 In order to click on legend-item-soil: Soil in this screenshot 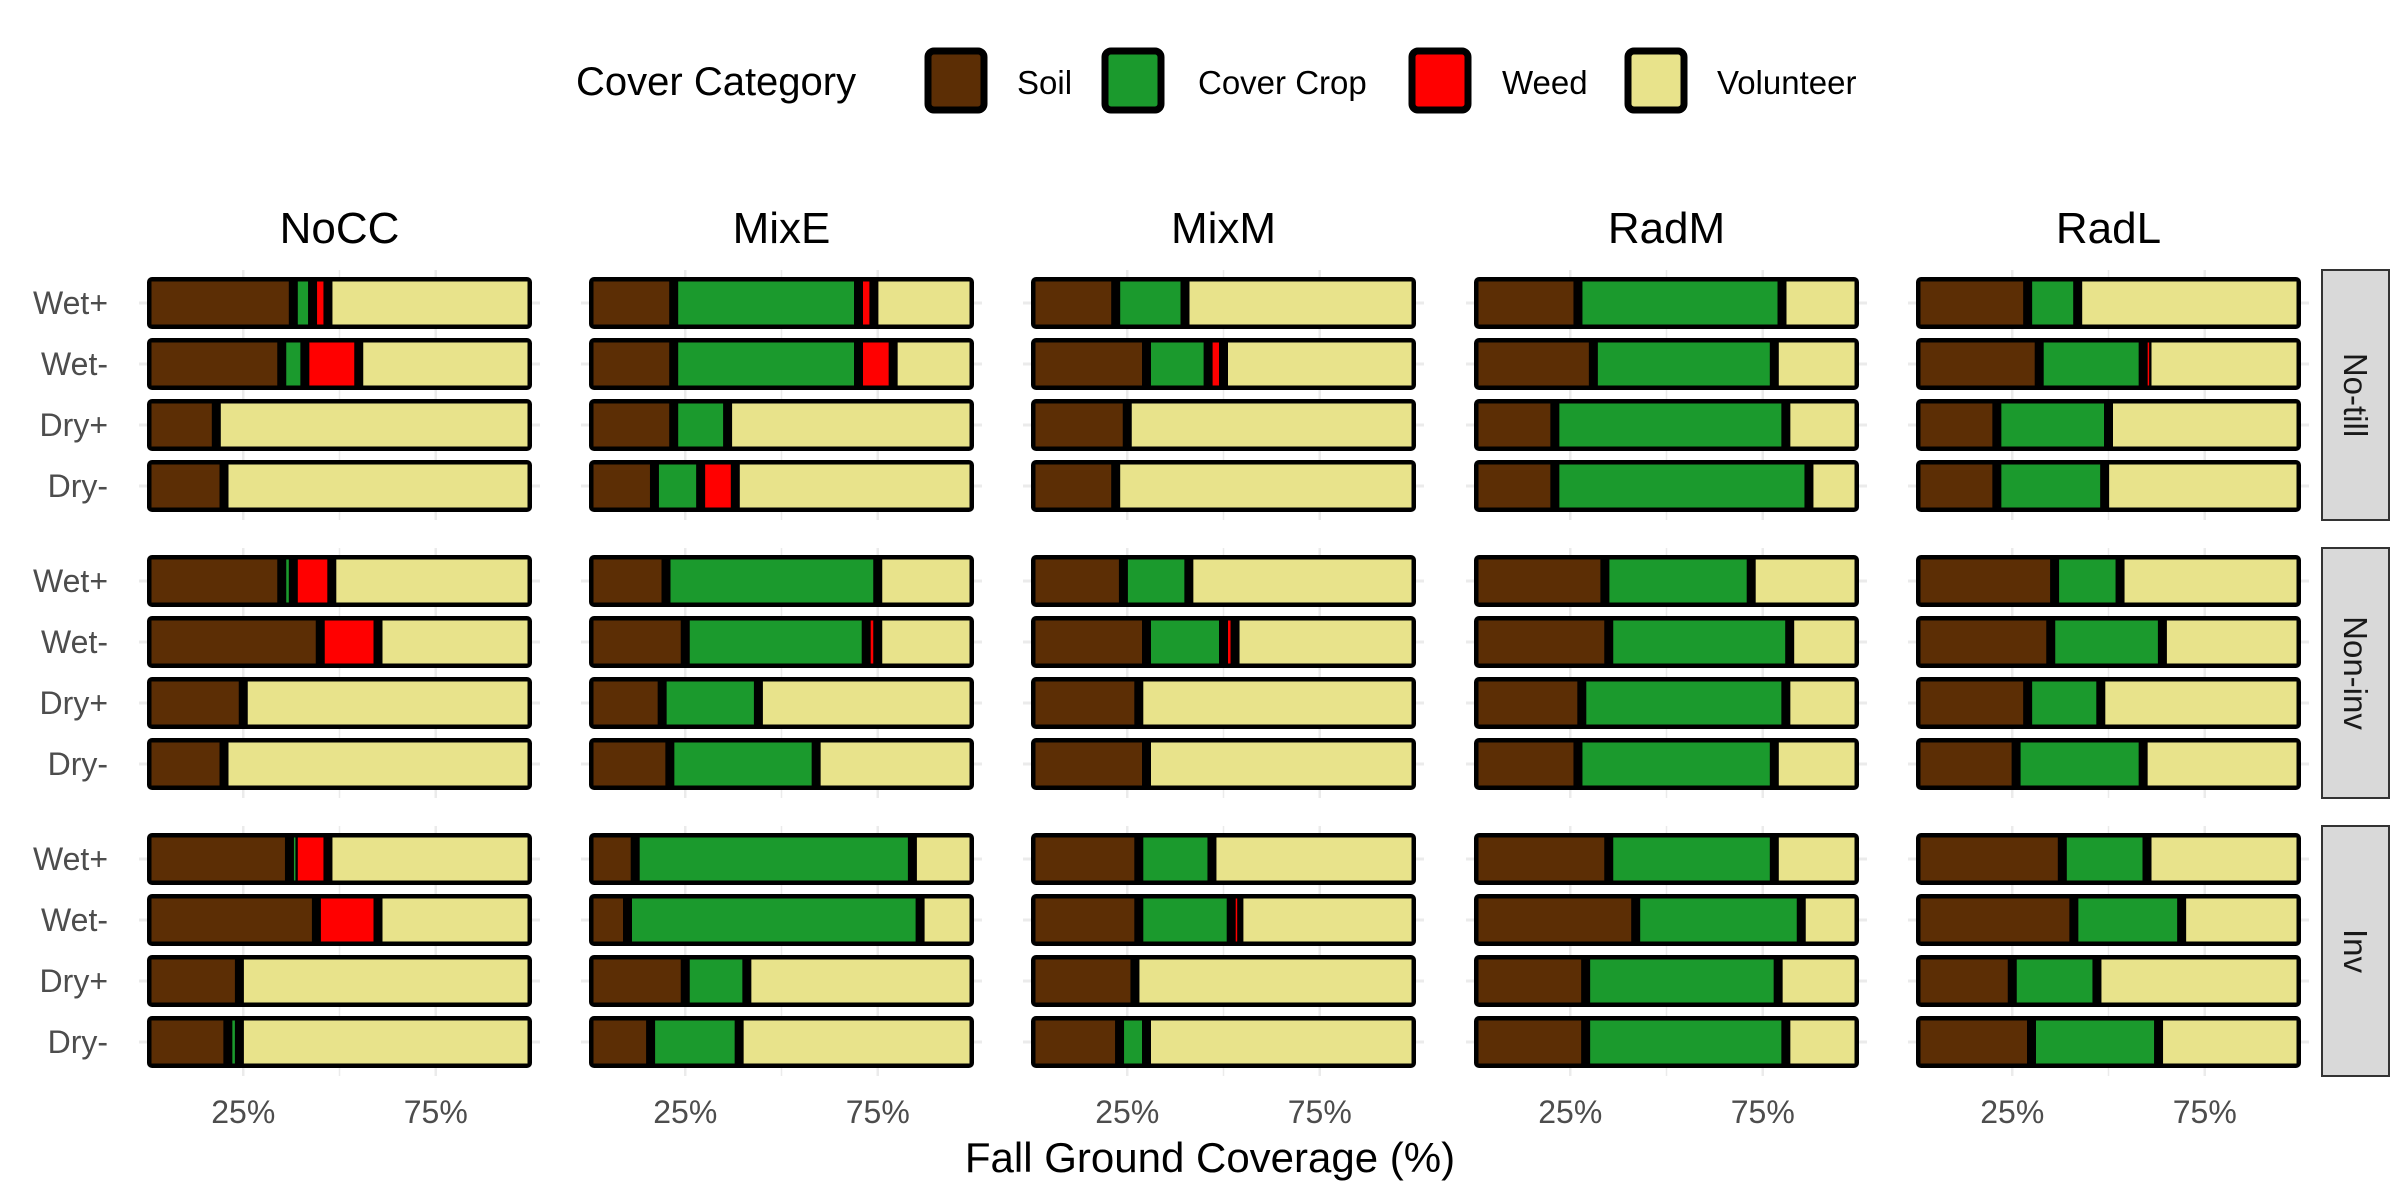, I will do `click(998, 80)`.